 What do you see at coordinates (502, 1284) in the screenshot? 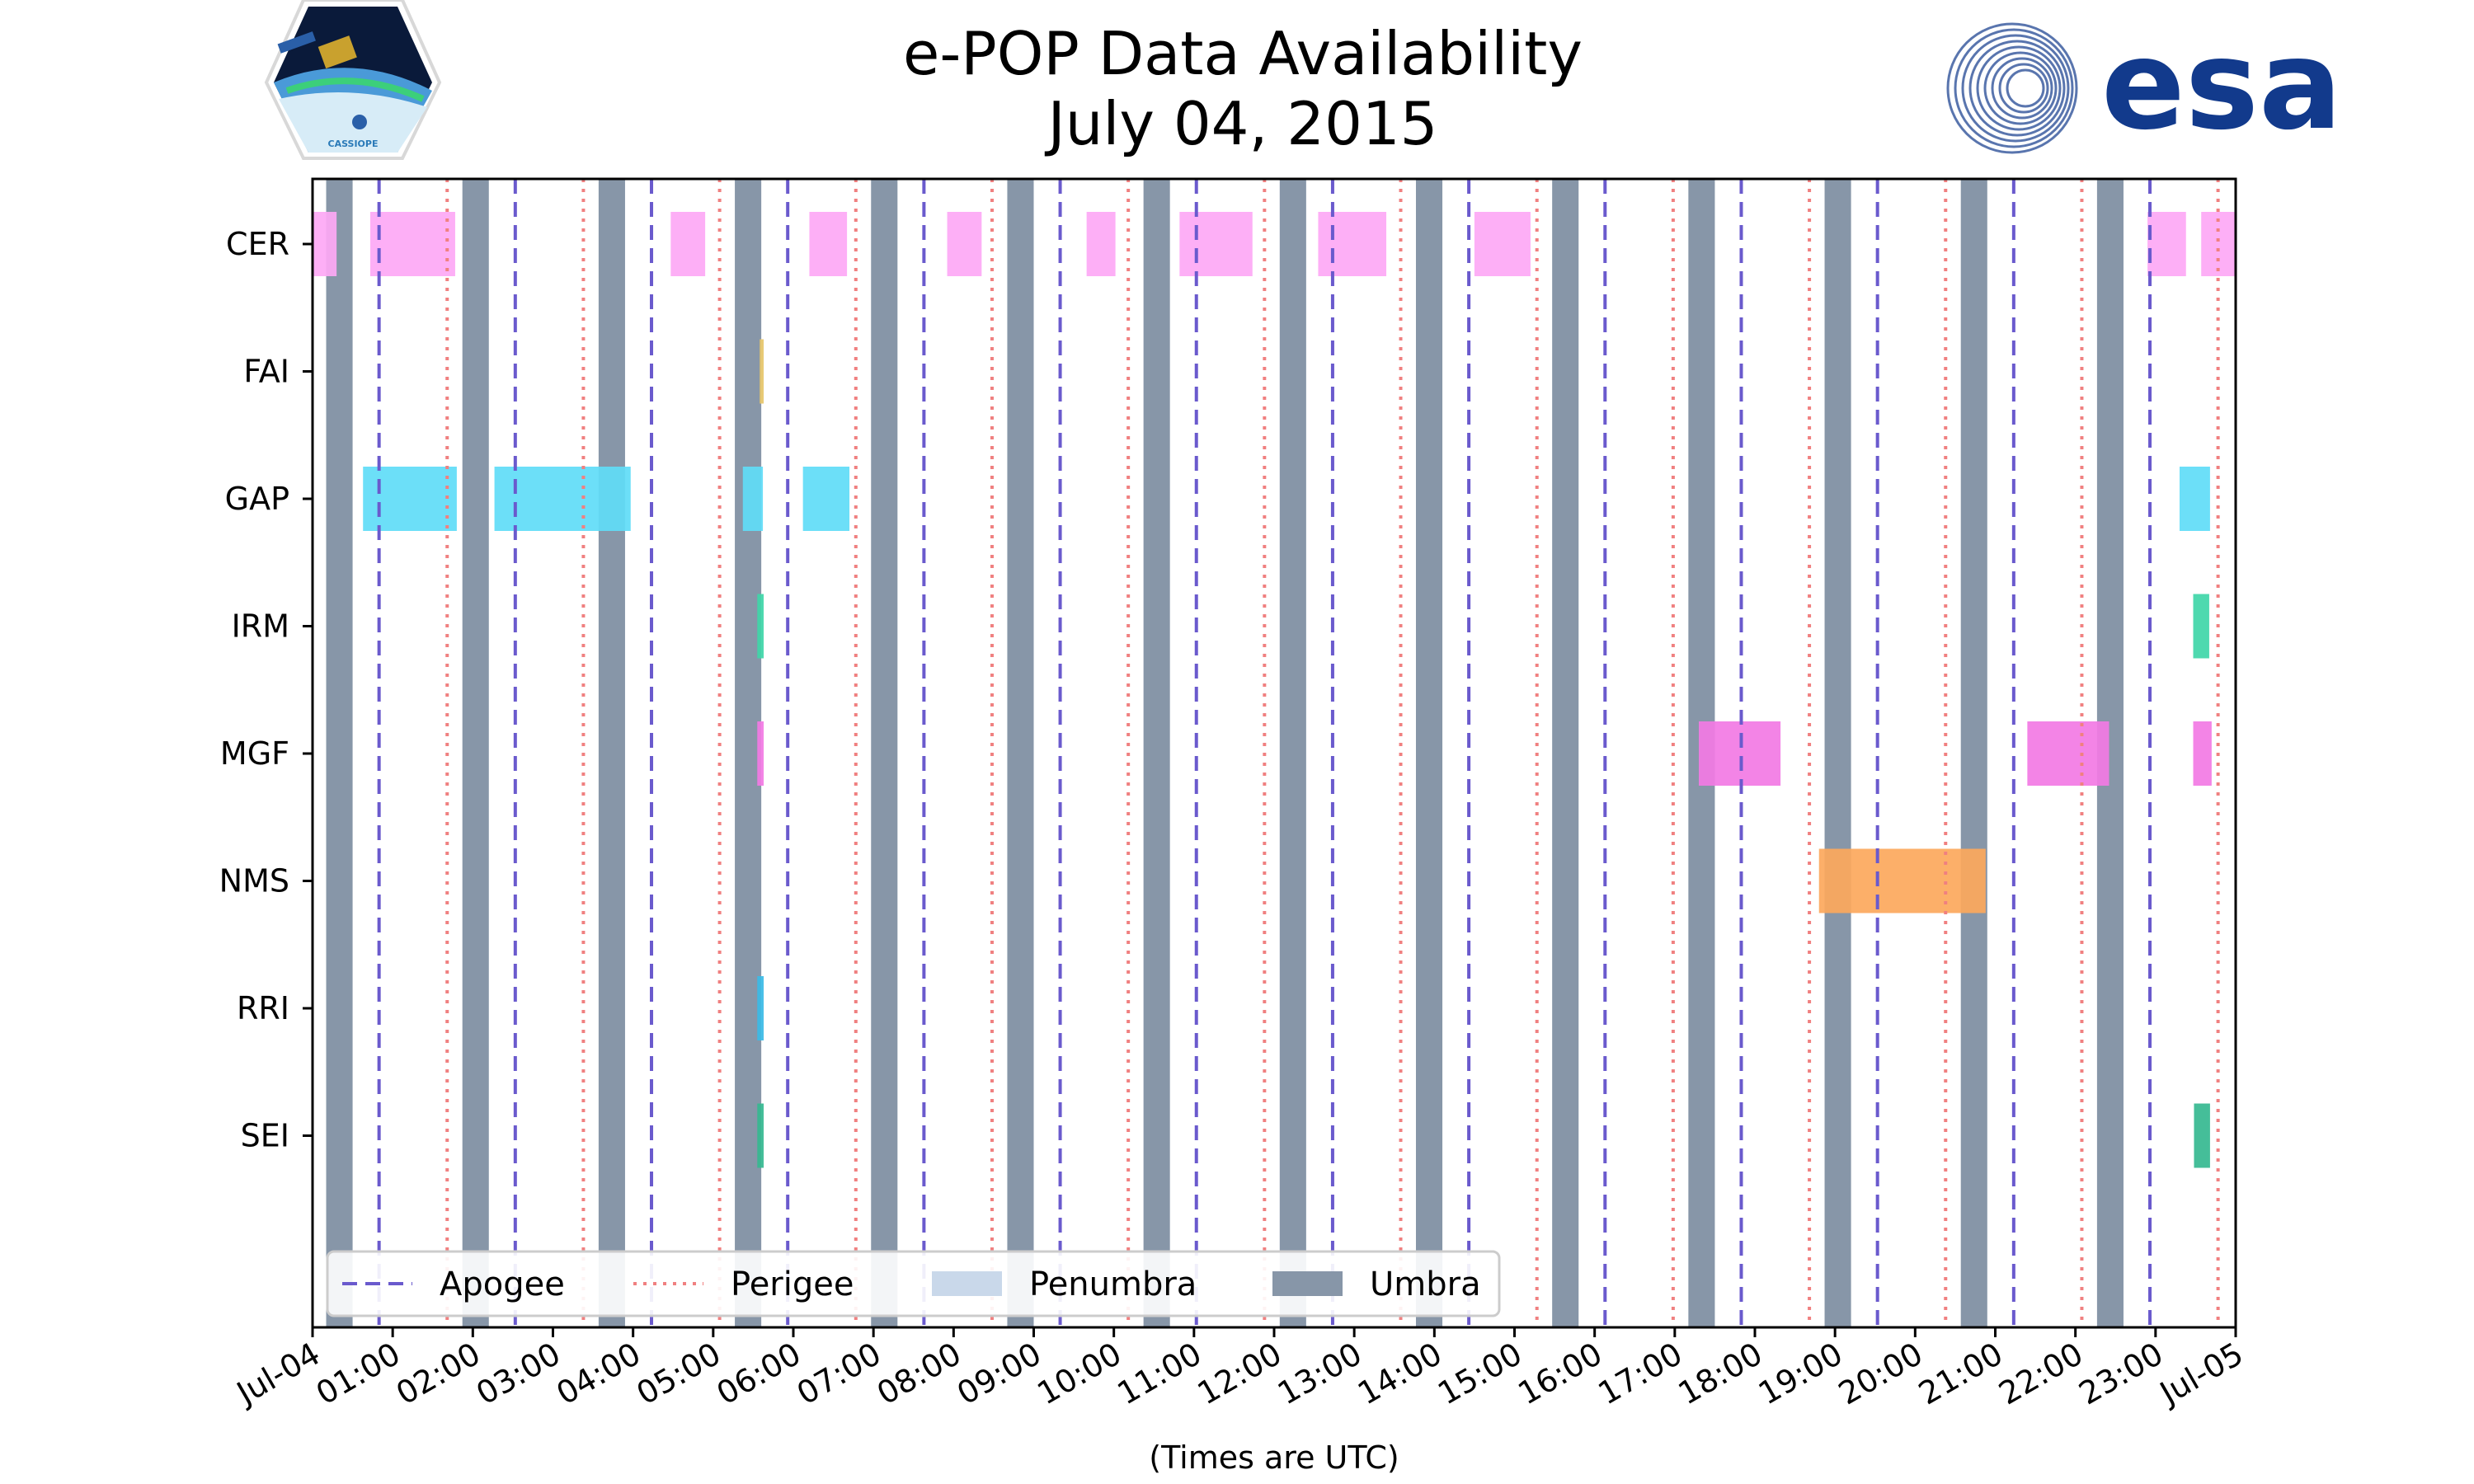
I see `legend-label-apogee: Apogee` at bounding box center [502, 1284].